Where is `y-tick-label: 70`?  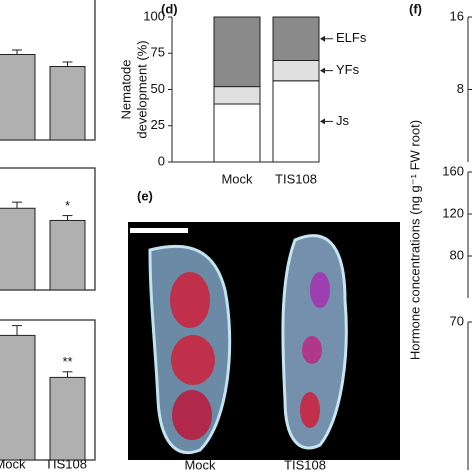 y-tick-label: 70 is located at coordinates (457, 320).